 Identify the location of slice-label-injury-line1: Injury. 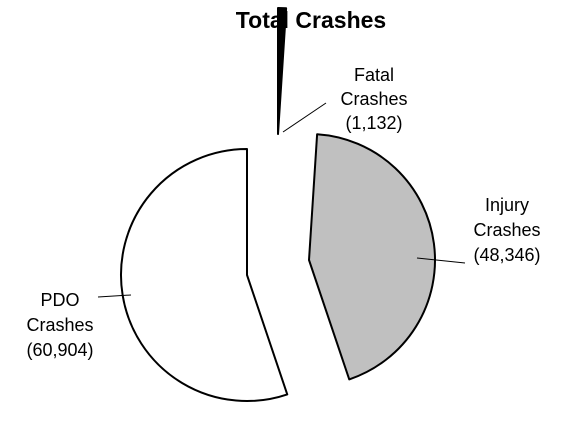
(507, 205).